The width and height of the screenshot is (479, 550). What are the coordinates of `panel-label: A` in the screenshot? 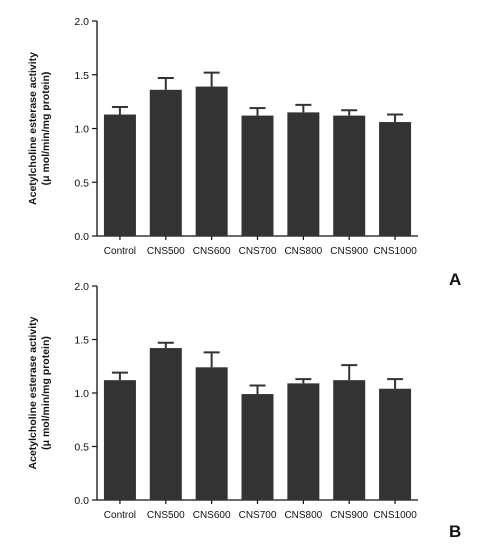 It's located at (455, 279).